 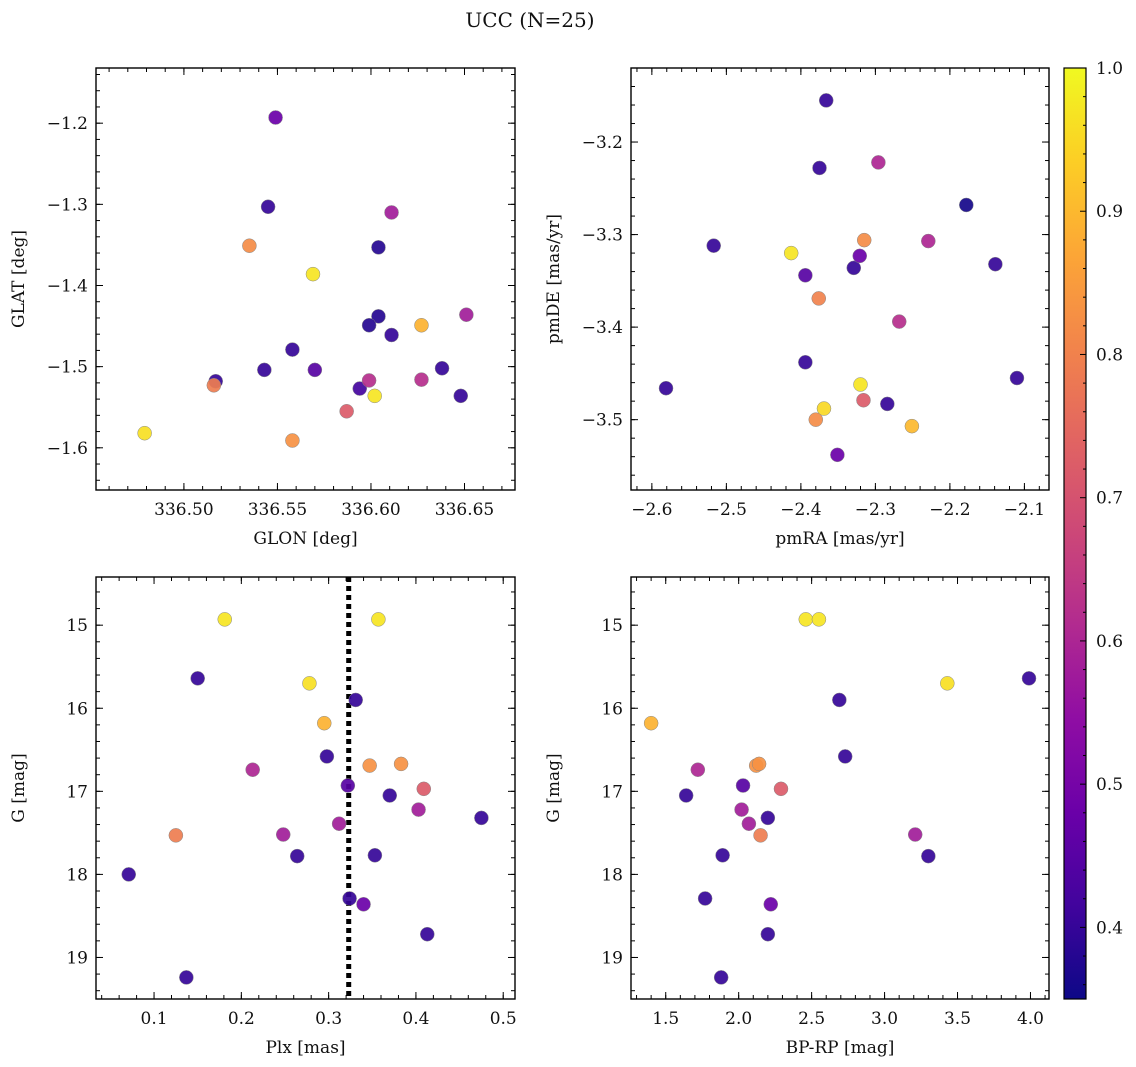 I want to click on colorbar-tick-label: 0.6, so click(x=1109, y=642).